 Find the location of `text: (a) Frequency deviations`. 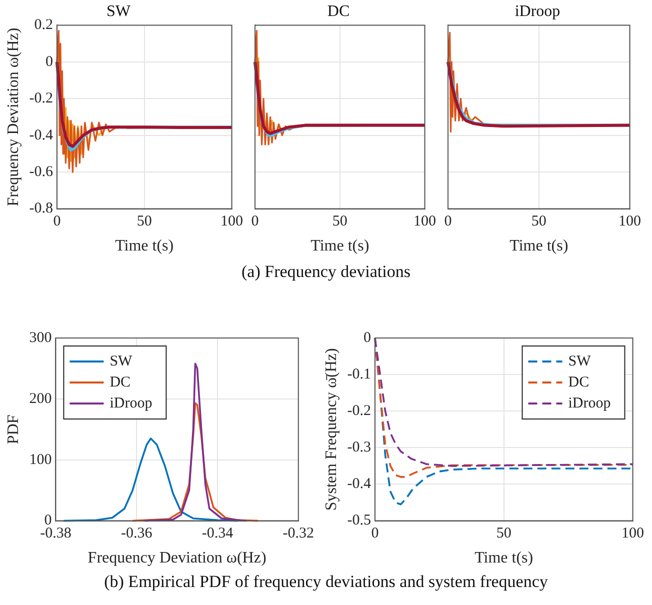

text: (a) Frequency deviations is located at coordinates (326, 272).